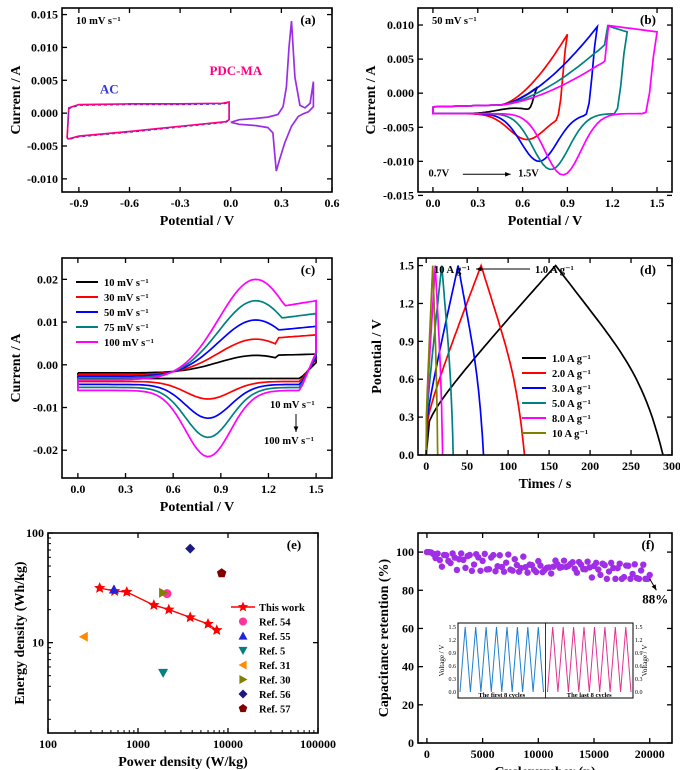 The width and height of the screenshot is (680, 770). Describe the element at coordinates (545, 484) in the screenshot. I see `x-axis-label: Times / s` at that location.